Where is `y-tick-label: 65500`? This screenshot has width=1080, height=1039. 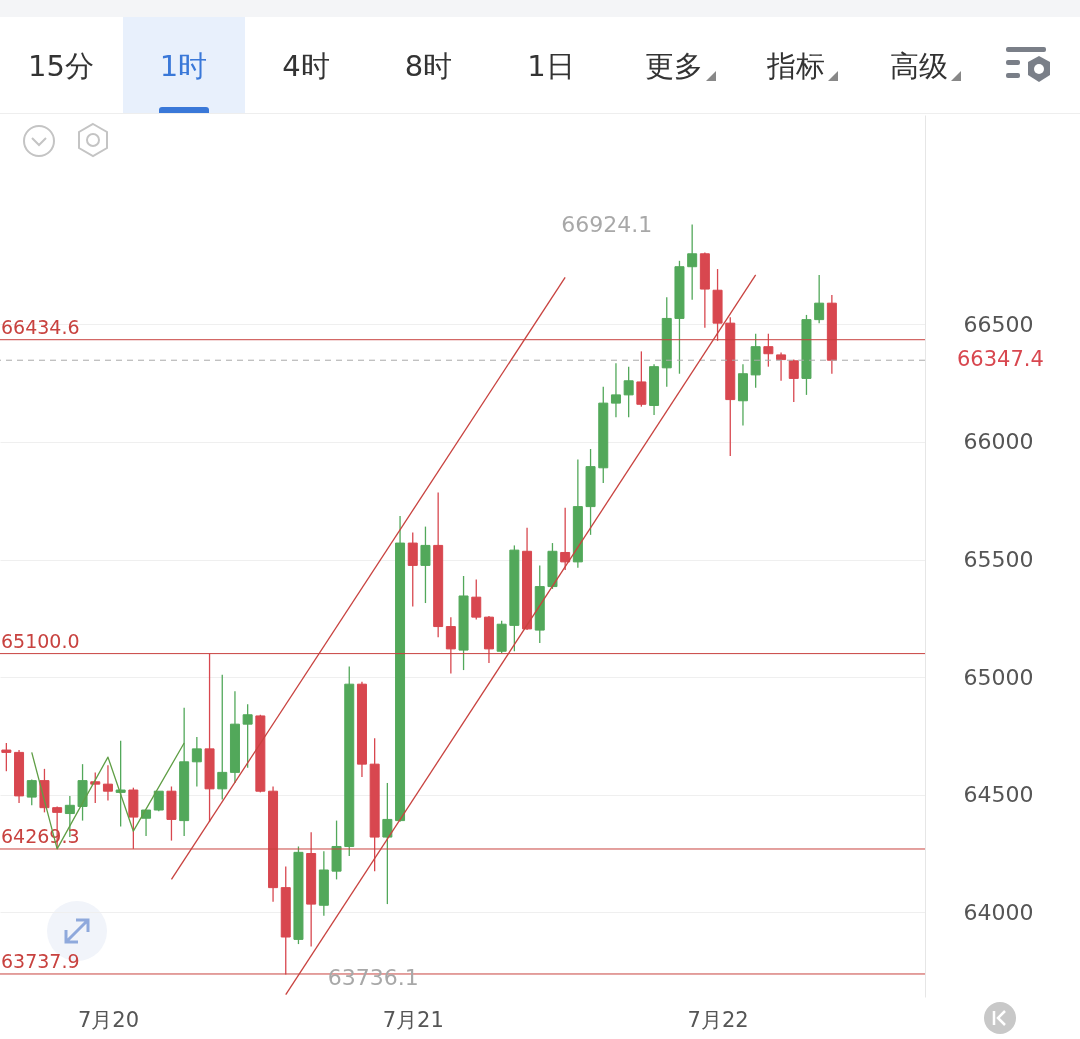 y-tick-label: 65500 is located at coordinates (998, 560).